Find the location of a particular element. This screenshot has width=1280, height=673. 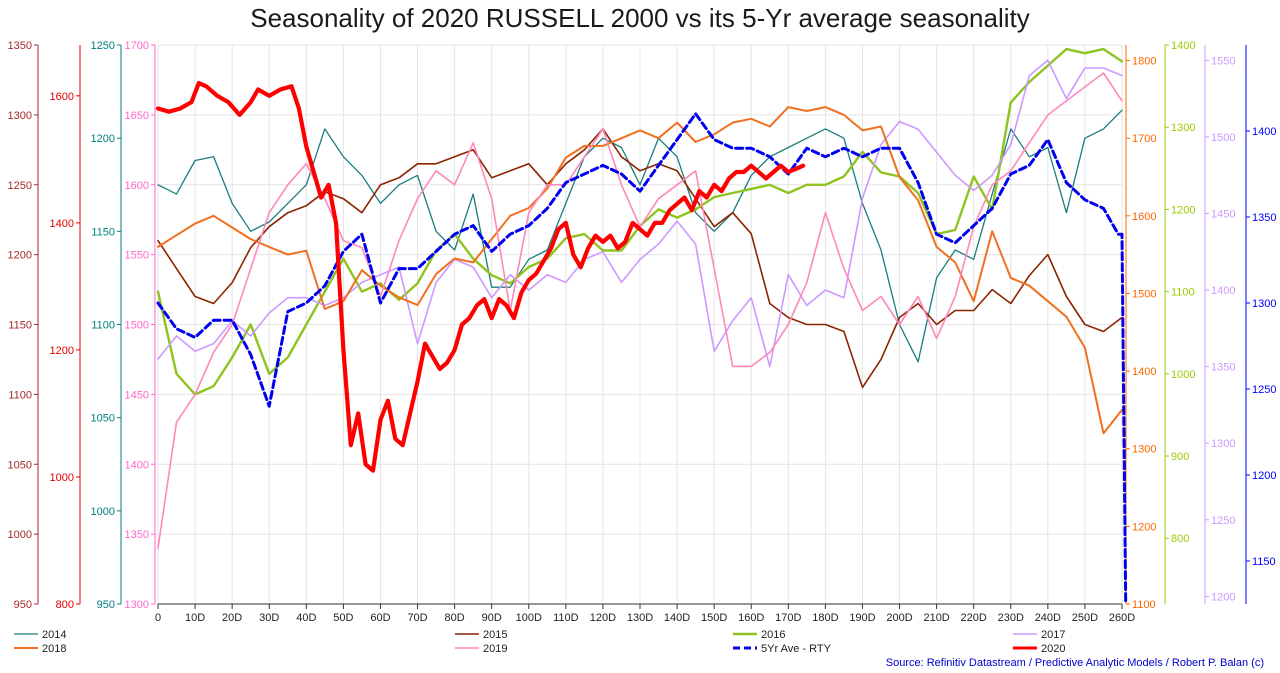

y-tick-label: 1800 is located at coordinates (1144, 62).